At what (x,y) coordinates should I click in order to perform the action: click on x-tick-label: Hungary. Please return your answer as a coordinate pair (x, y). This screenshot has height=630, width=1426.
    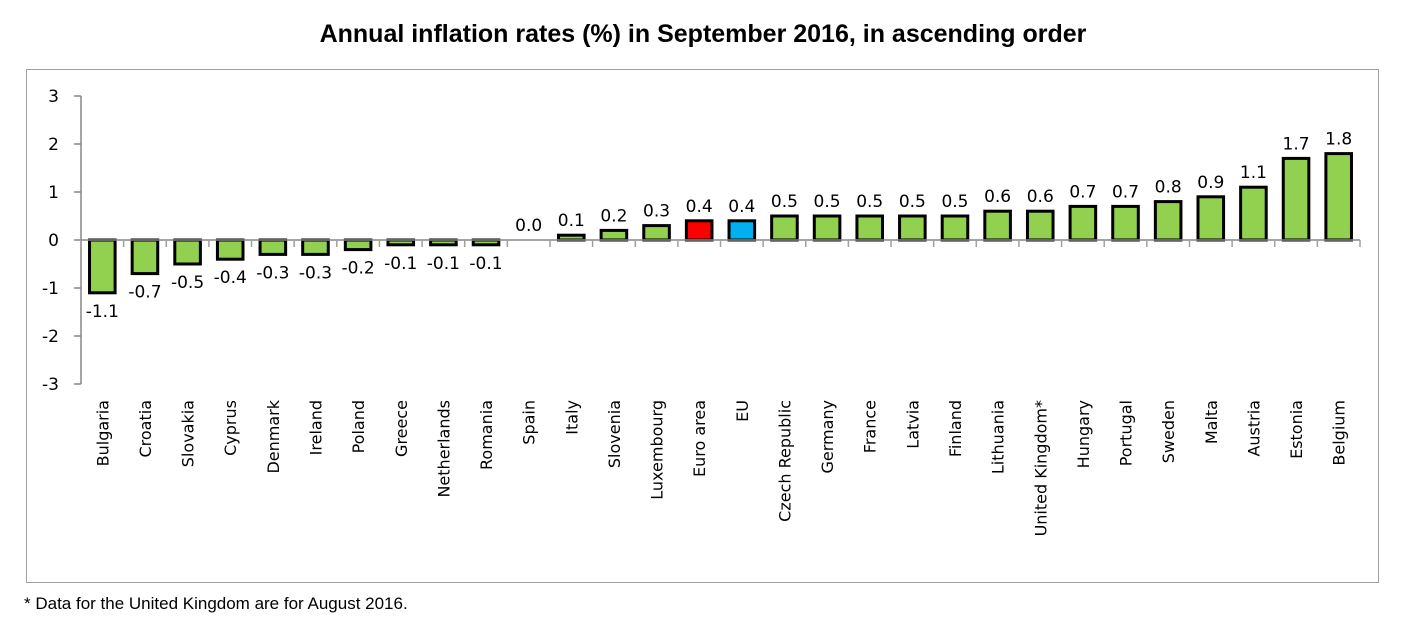
    Looking at the image, I should click on (1083, 434).